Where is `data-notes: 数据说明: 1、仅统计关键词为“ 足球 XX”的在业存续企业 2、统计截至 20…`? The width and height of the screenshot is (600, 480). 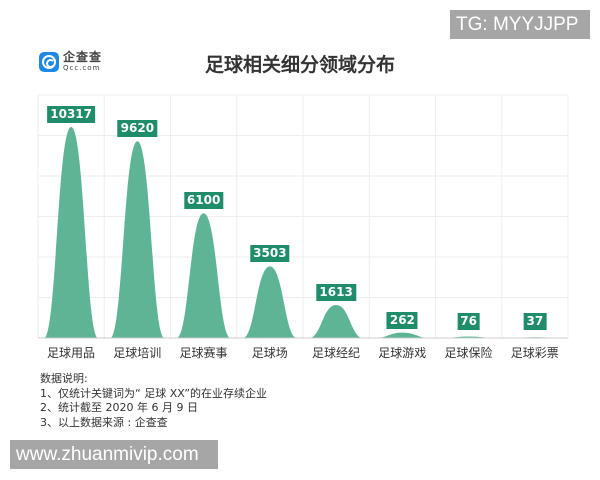 data-notes: 数据说明: 1、仅统计关键词为“ 足球 XX”的在业存续企业 2、统计截至 20… is located at coordinates (153, 401).